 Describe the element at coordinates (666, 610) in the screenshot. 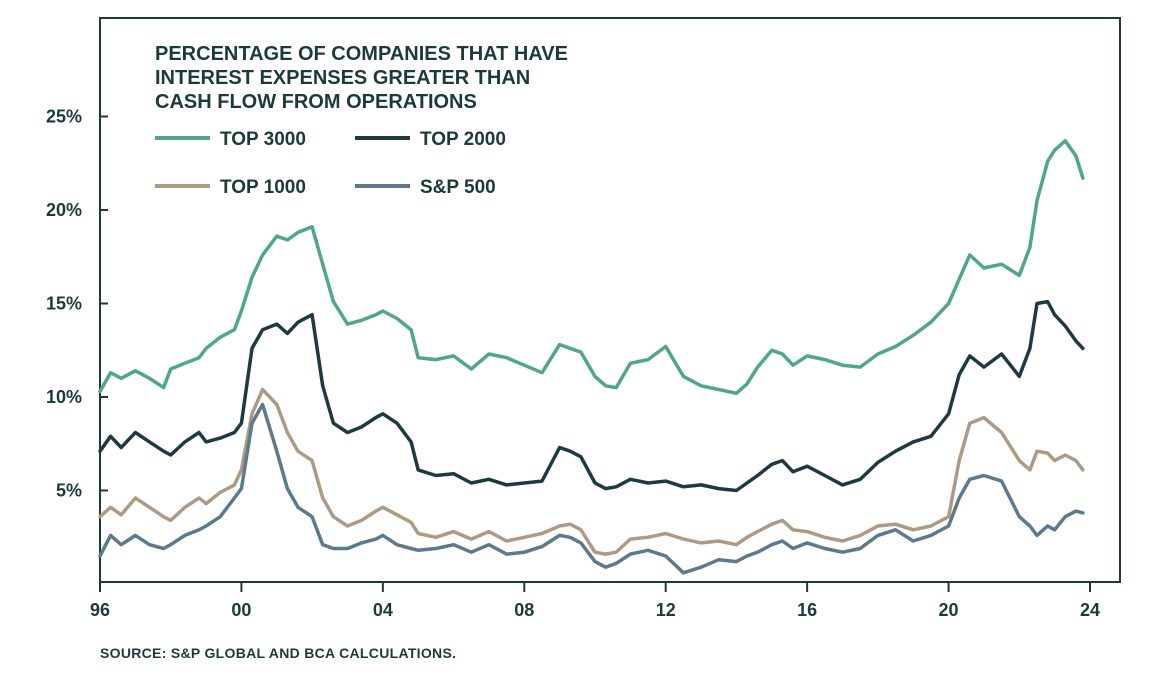

I see `x-tick-label: 12` at that location.